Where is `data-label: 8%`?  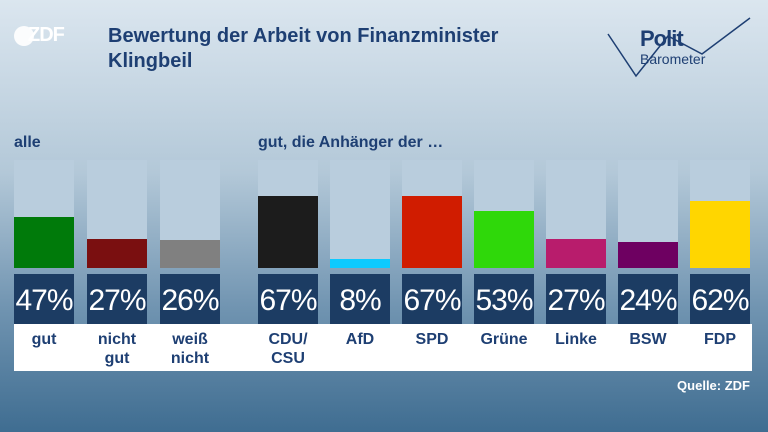 data-label: 8% is located at coordinates (360, 300).